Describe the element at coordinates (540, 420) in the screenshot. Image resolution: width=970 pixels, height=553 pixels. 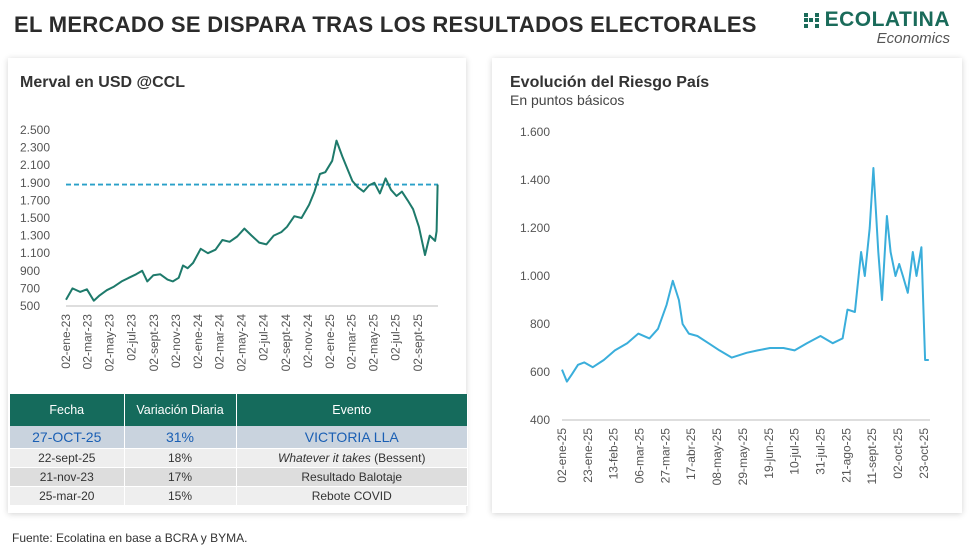
I see `y-tick-label: 400` at that location.